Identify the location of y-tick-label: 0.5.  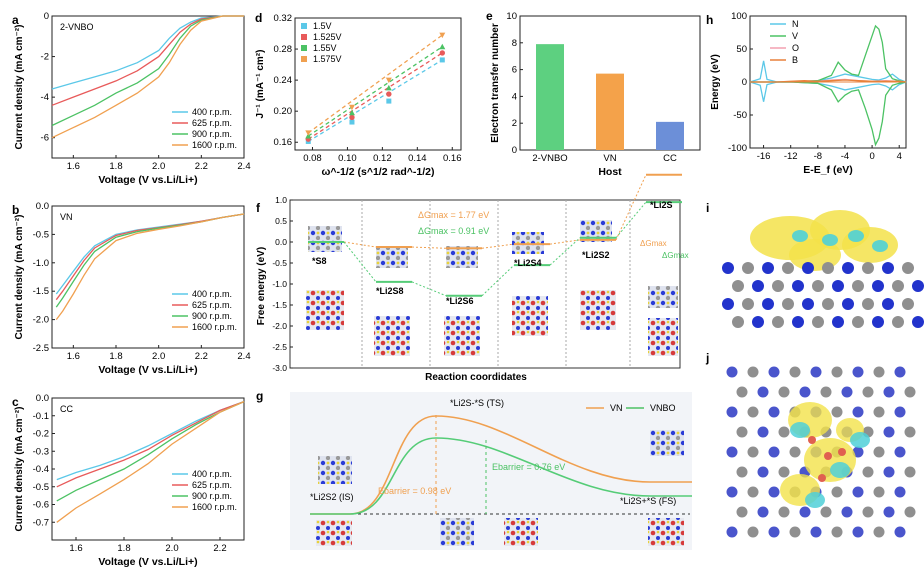
(281, 221).